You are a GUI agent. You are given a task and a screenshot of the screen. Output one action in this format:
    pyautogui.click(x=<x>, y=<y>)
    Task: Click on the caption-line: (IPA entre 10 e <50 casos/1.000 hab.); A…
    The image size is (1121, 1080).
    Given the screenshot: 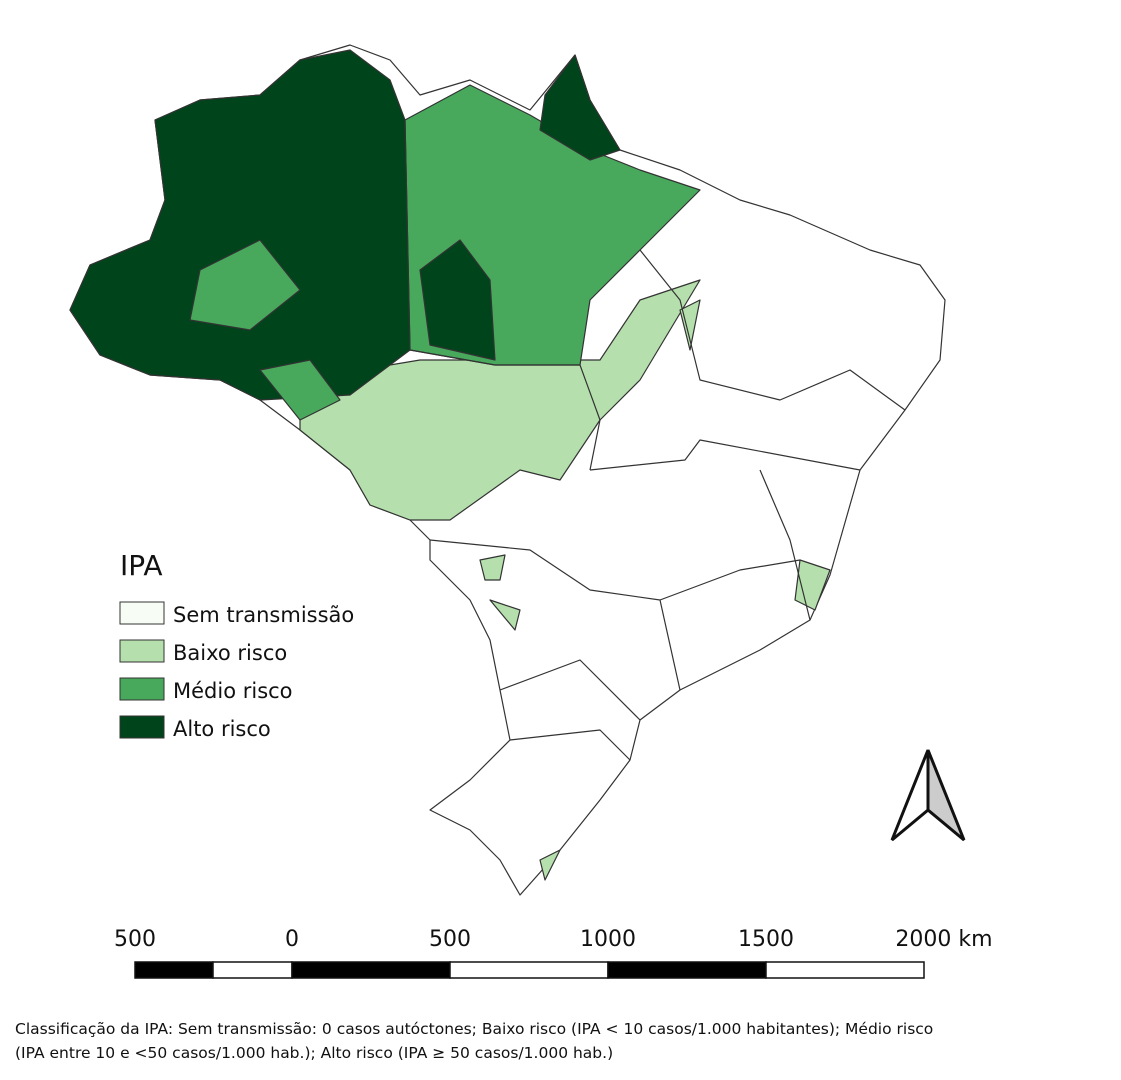 What is the action you would take?
    pyautogui.click(x=314, y=1053)
    